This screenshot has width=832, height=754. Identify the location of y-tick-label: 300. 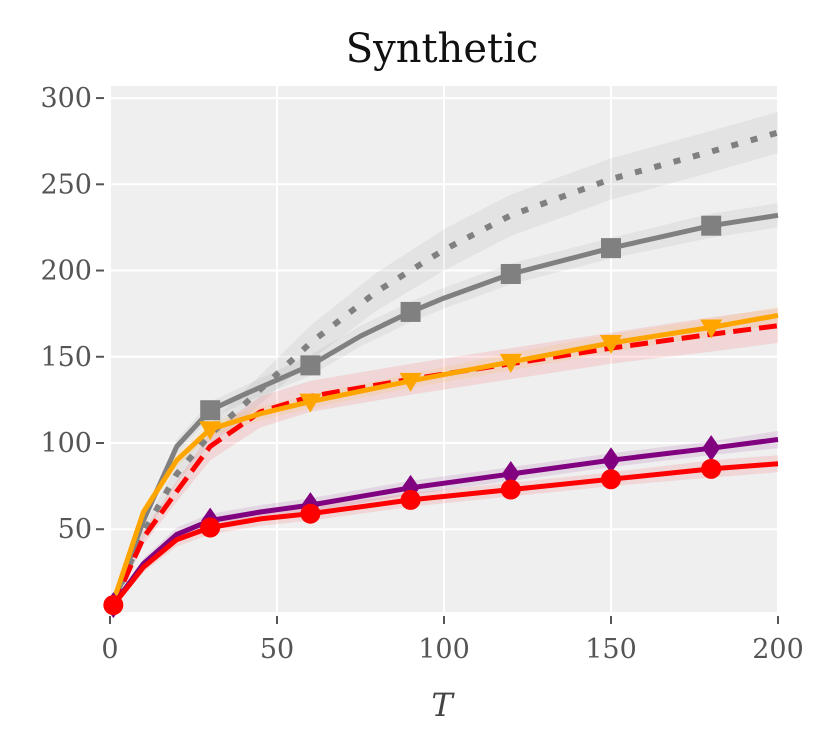
(66, 98).